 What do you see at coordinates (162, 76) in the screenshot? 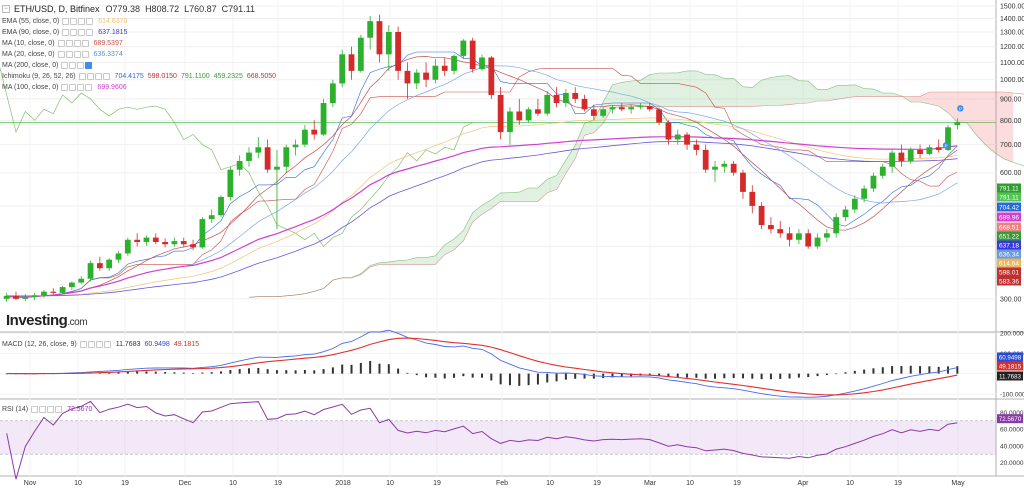
I see `ichimoku-value: 598.0150` at bounding box center [162, 76].